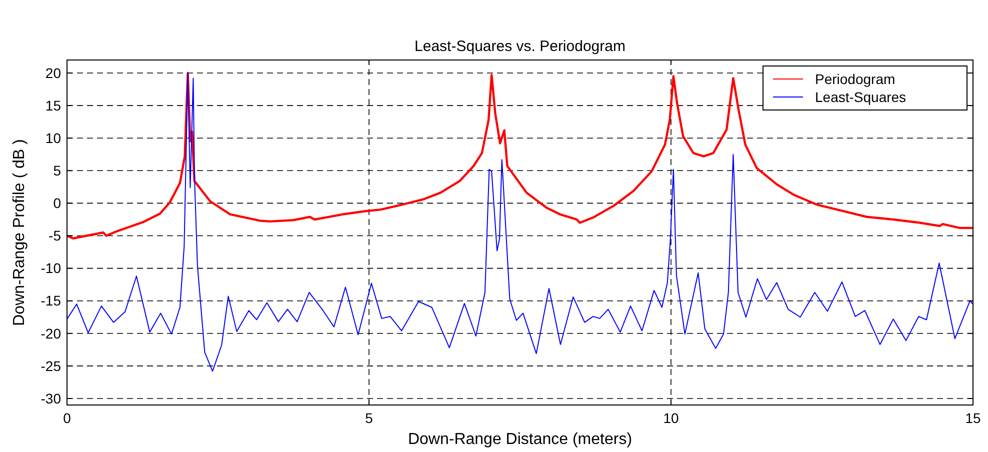  What do you see at coordinates (55, 236) in the screenshot?
I see `y-tick-label: -5` at bounding box center [55, 236].